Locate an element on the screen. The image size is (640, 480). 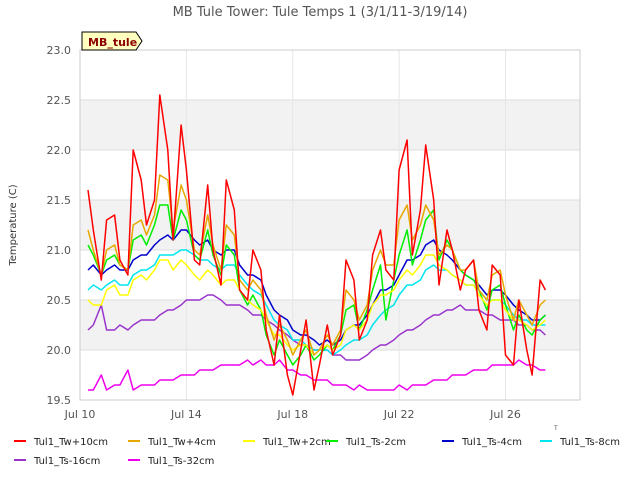
legend-entry: Tul1_Ts-16cm is located at coordinates (57, 461).